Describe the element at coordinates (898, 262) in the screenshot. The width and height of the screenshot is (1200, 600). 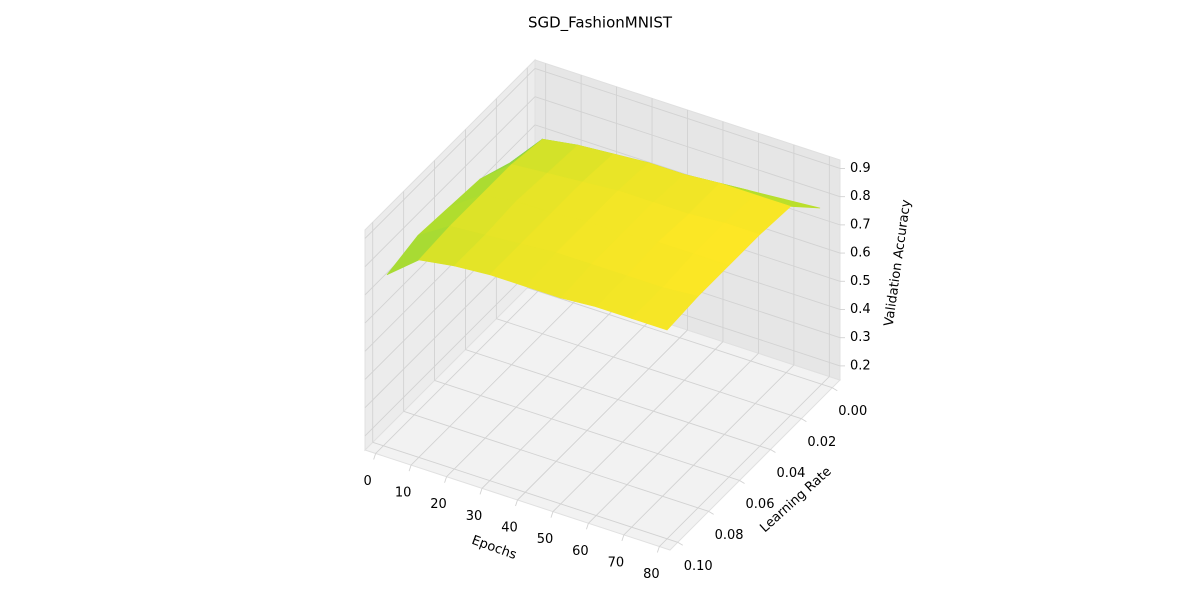
I see `z-axis-label: Validation Accuracy` at that location.